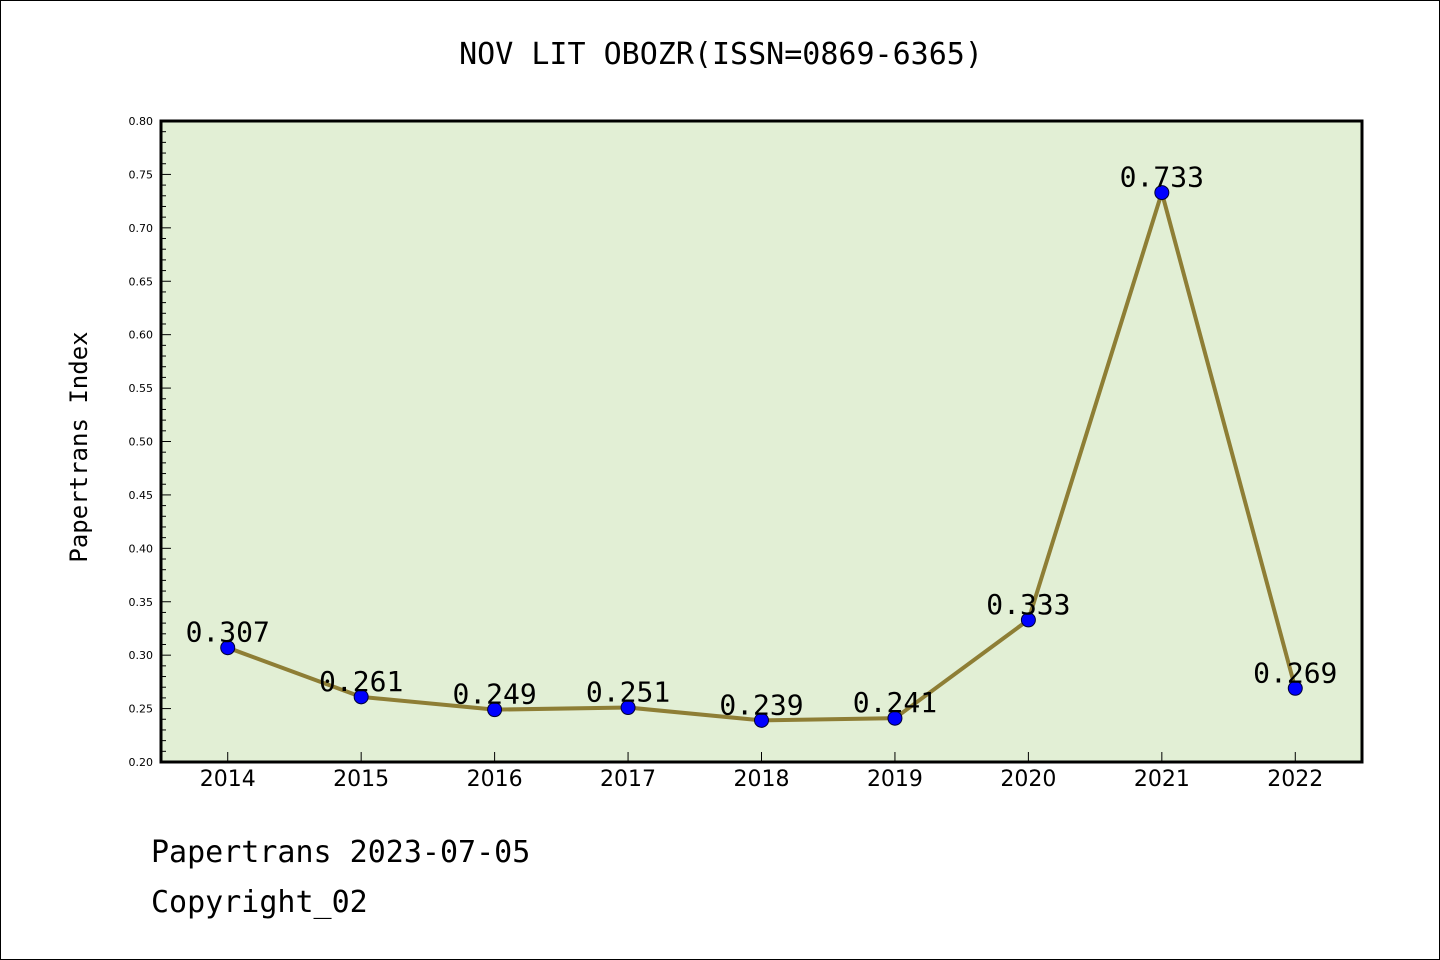 The width and height of the screenshot is (1440, 960). What do you see at coordinates (761, 704) in the screenshot?
I see `data-label: 0.239` at bounding box center [761, 704].